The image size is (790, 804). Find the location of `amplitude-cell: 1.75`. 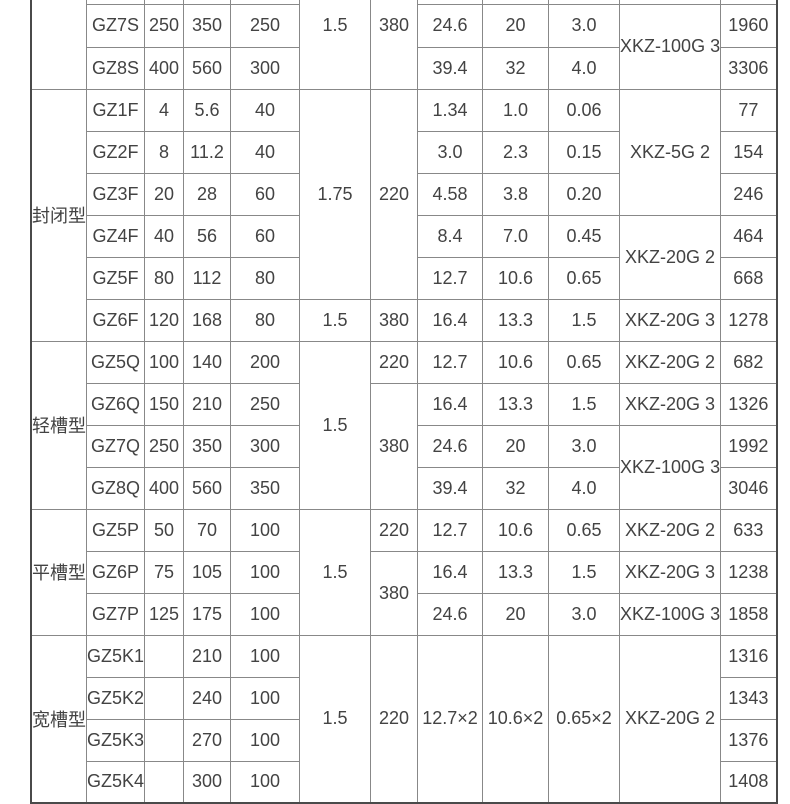

amplitude-cell: 1.75 is located at coordinates (335, 194).